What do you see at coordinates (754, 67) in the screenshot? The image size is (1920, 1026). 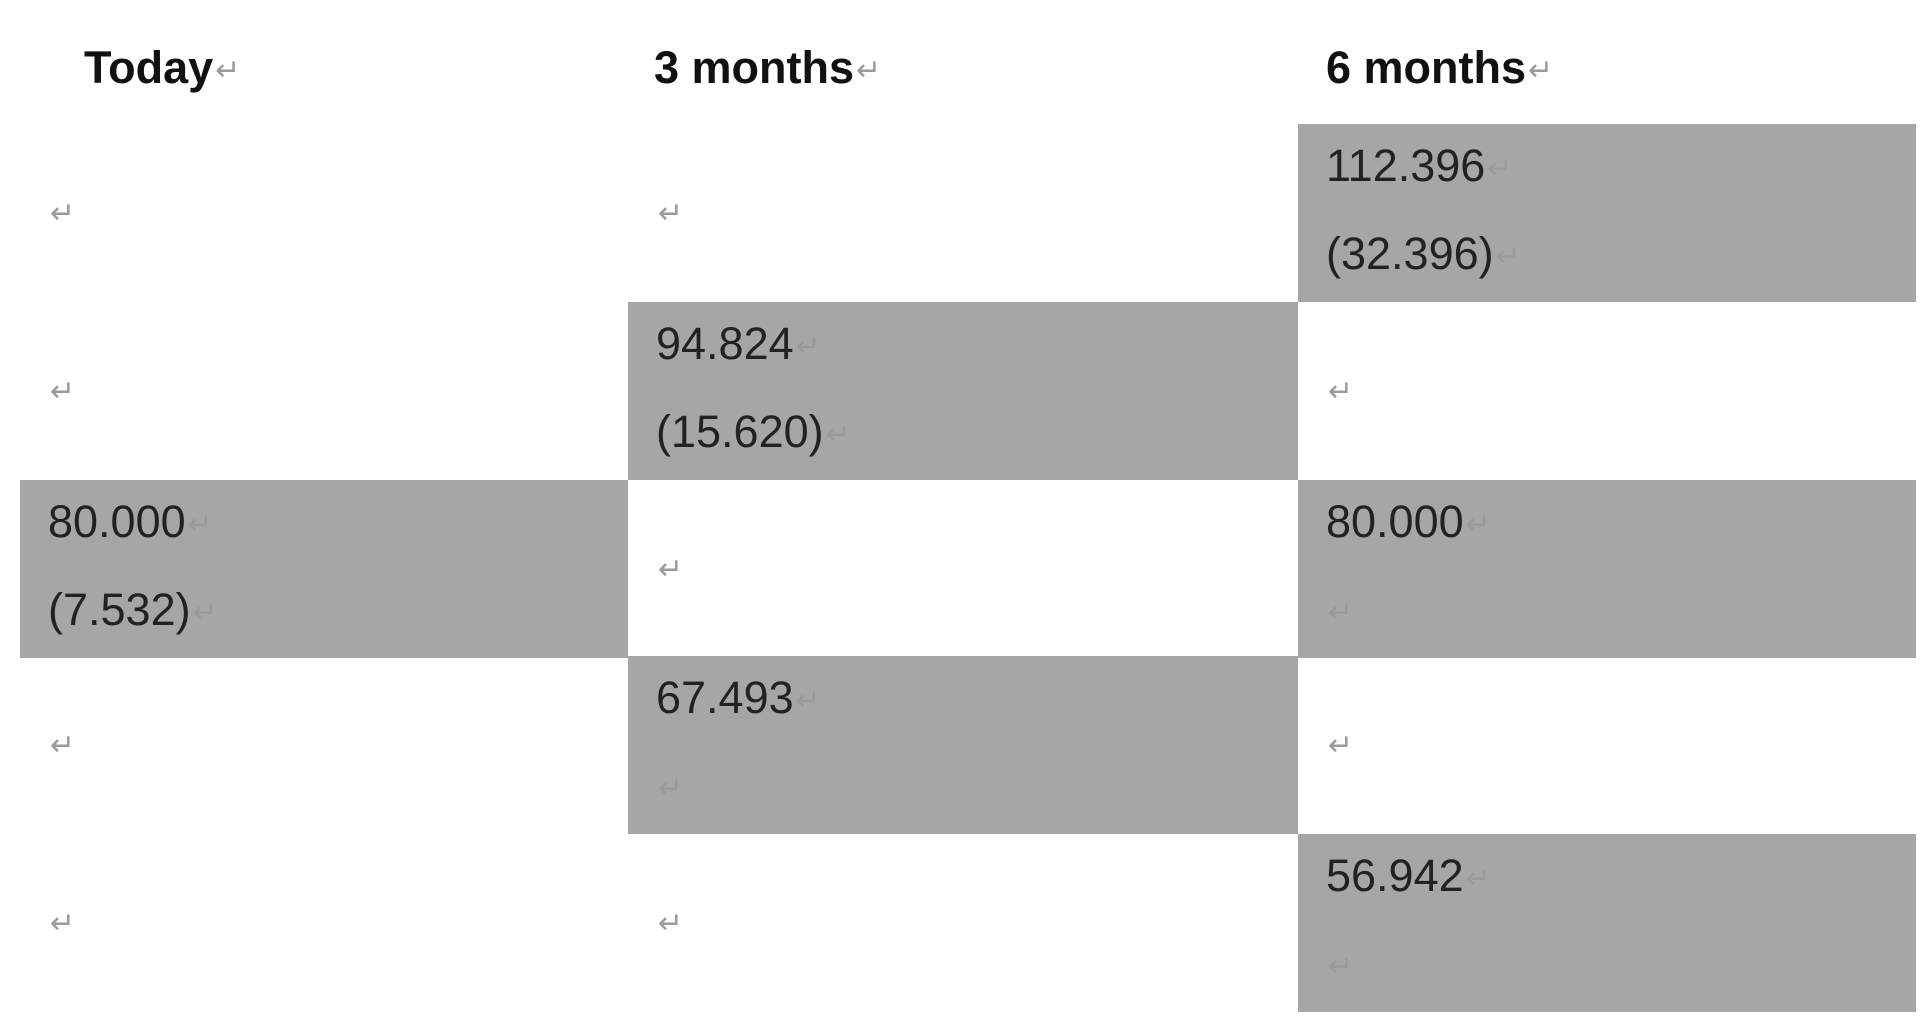 I see `column-header-label: 3 months` at bounding box center [754, 67].